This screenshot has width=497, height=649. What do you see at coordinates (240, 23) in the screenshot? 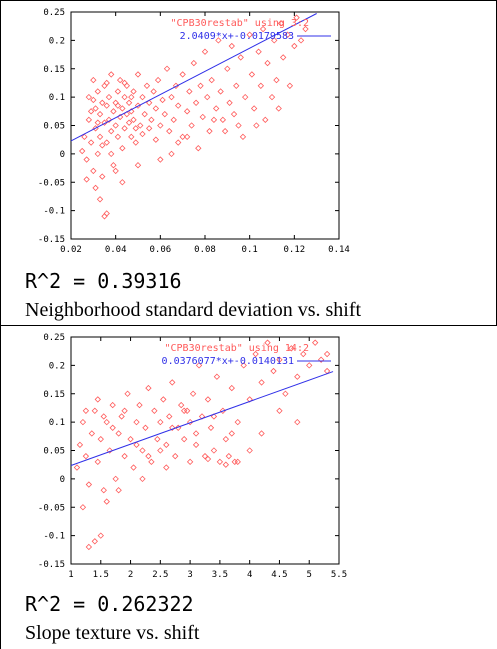
I see `legend-points-label: "CPB30restab" using 3:2` at bounding box center [240, 23].